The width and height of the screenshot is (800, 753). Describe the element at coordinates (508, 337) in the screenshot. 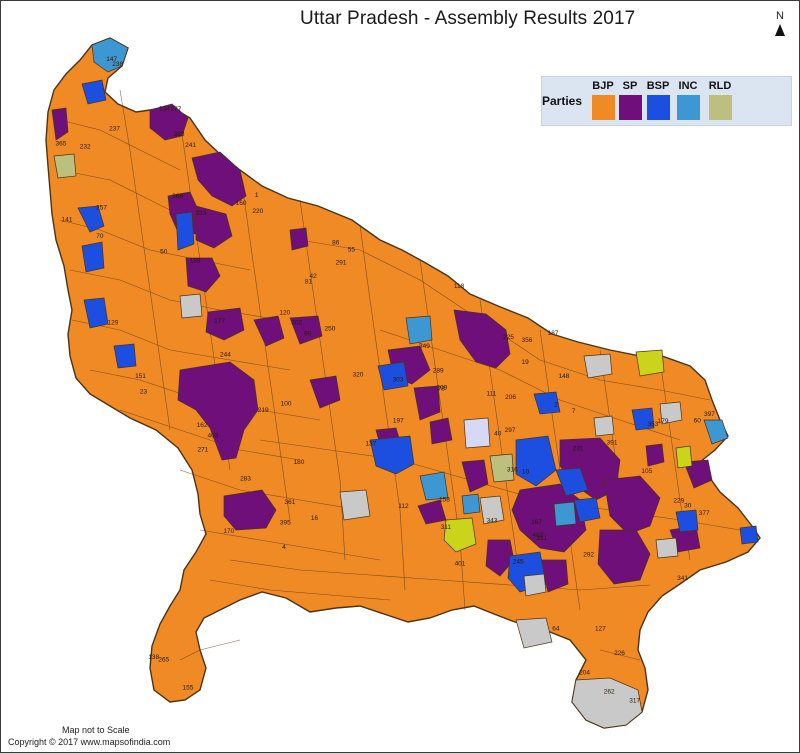

I see `constituency-number: 225` at that location.